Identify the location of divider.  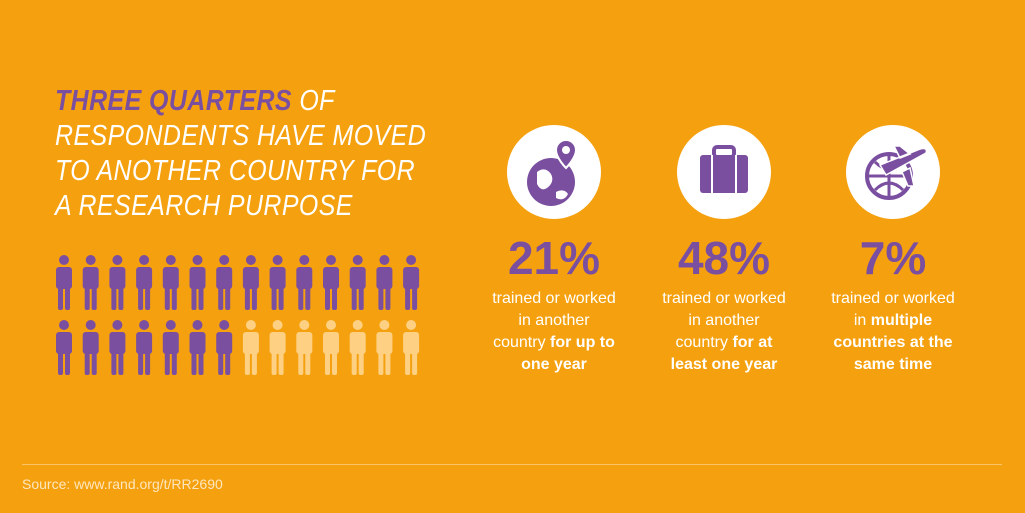
(512, 464).